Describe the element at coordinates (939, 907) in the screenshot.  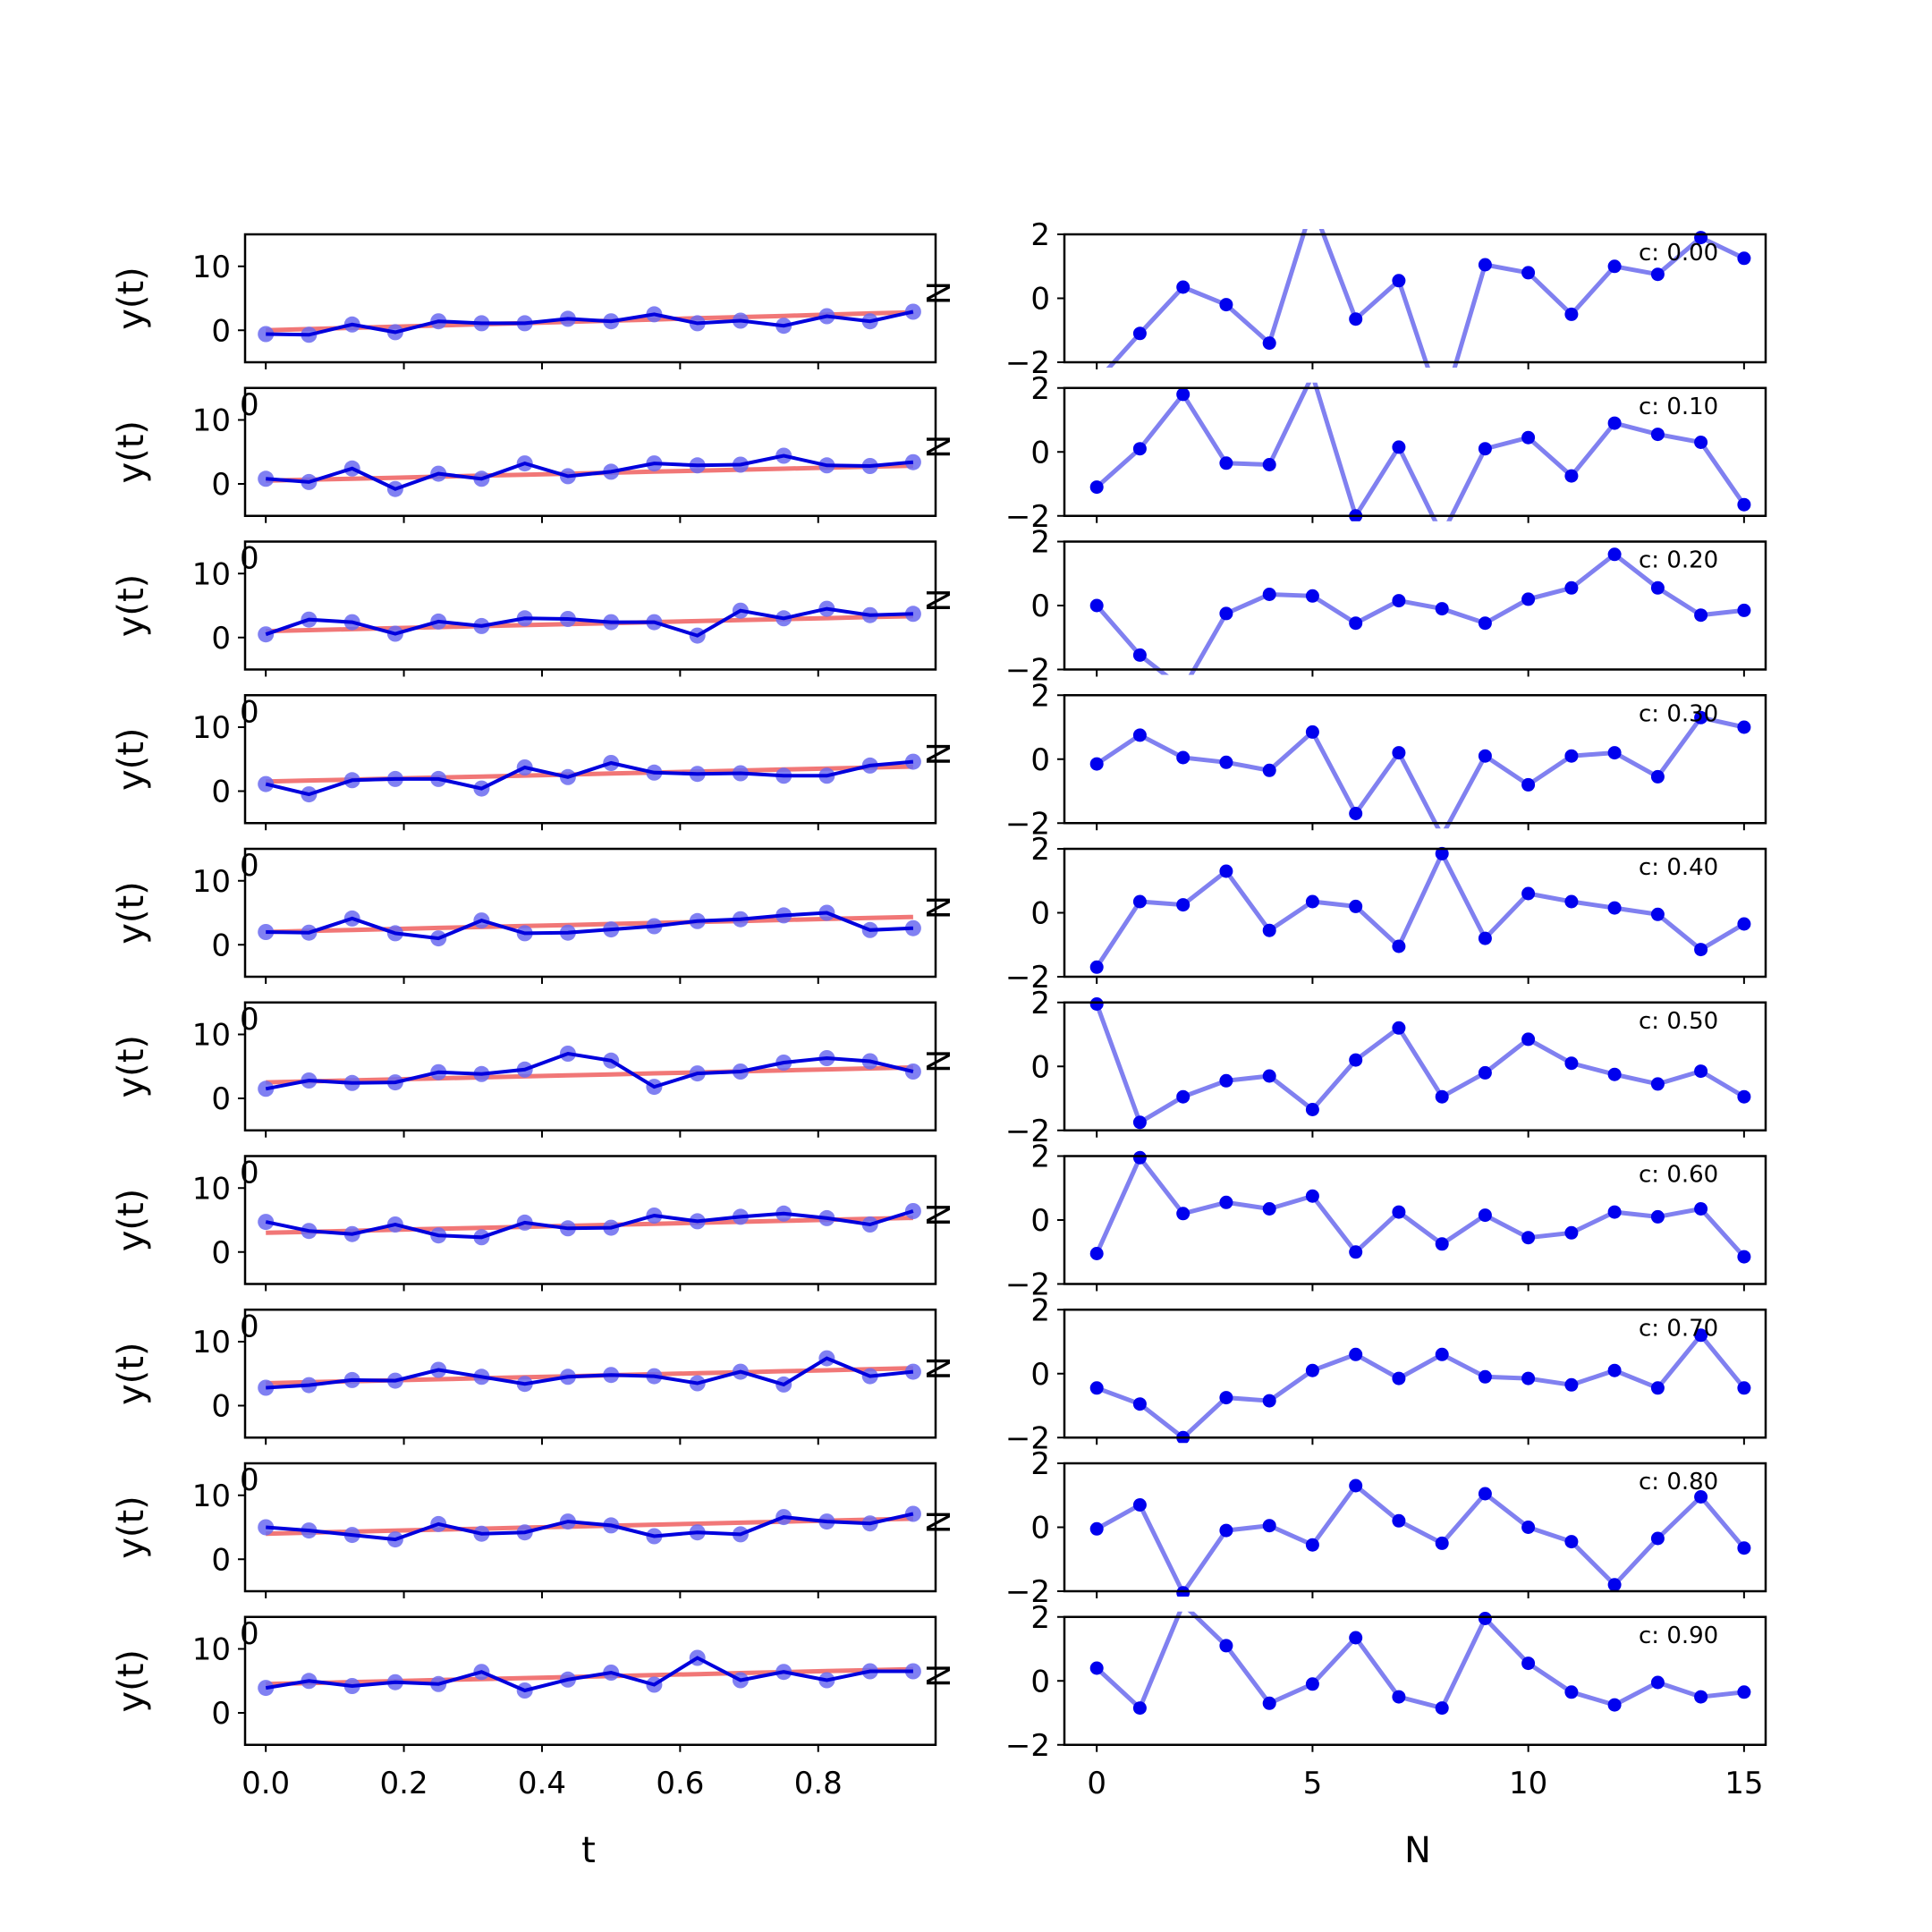
I see `y-axis-label: N` at that location.